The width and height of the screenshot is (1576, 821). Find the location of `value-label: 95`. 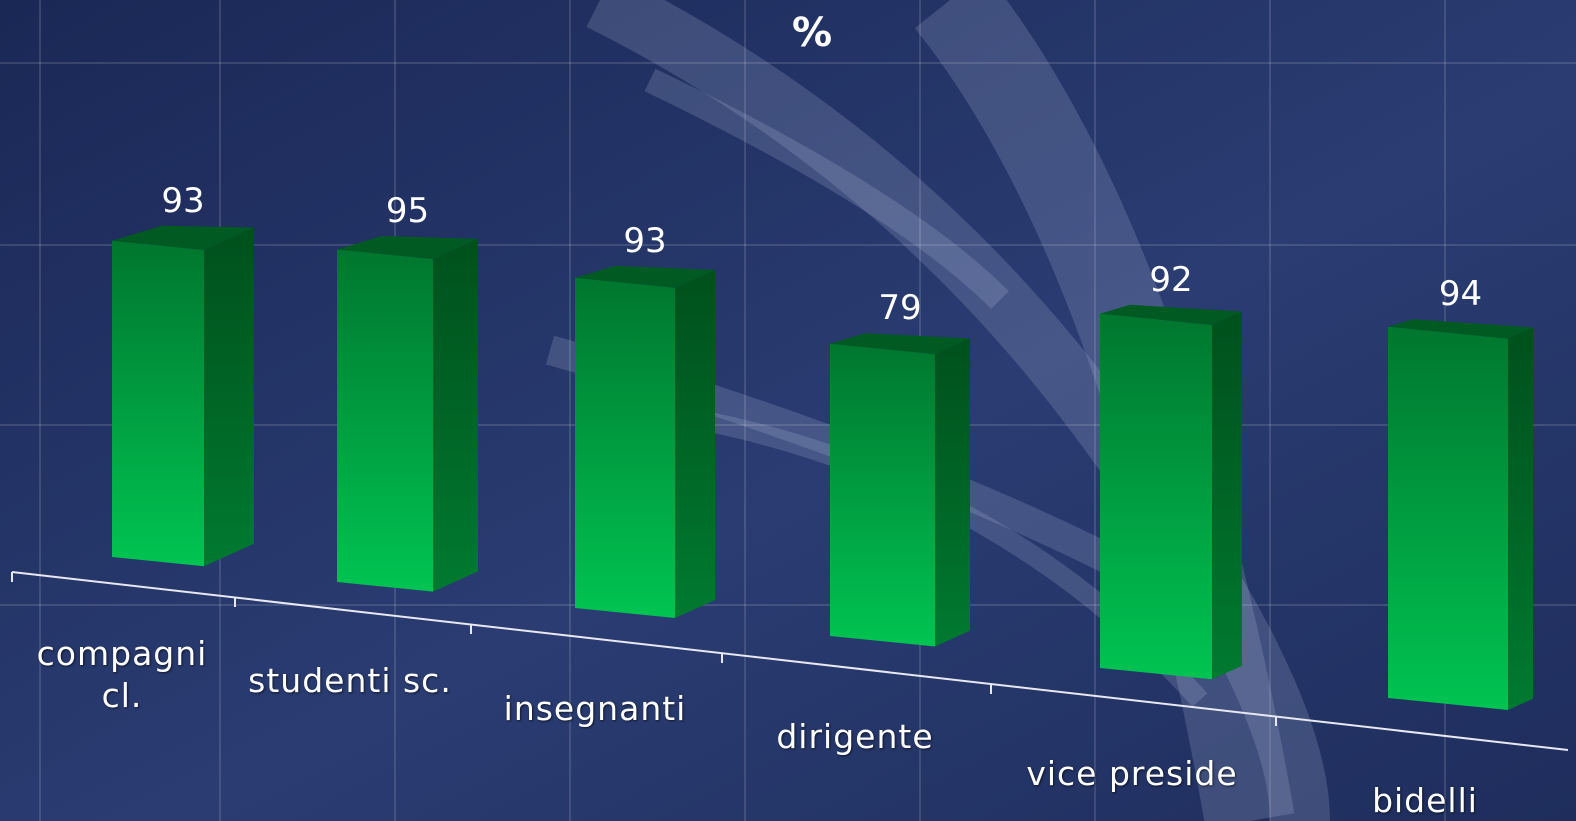

value-label: 95 is located at coordinates (407, 211).